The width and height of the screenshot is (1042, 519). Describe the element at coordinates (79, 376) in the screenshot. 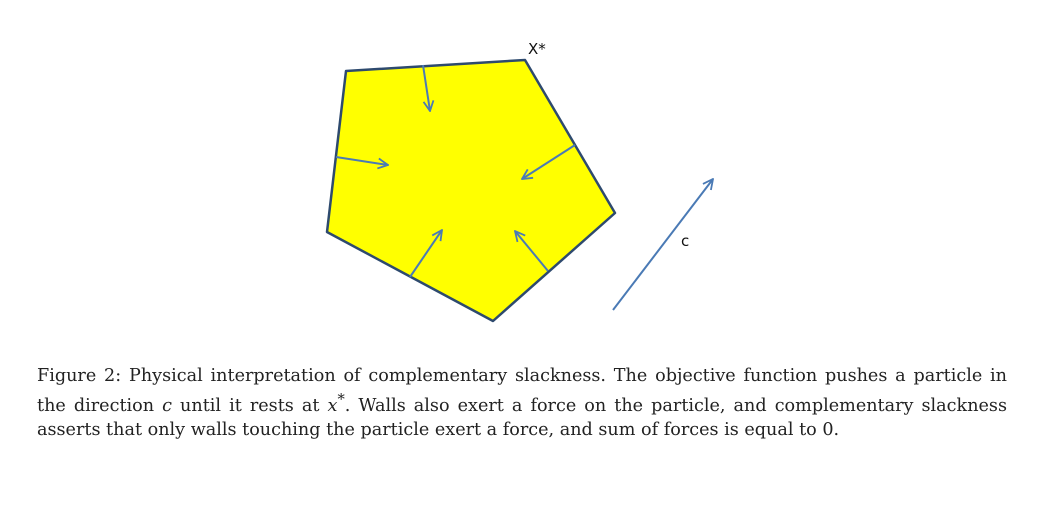

I see `caption-figure-number: Figure 2:` at that location.